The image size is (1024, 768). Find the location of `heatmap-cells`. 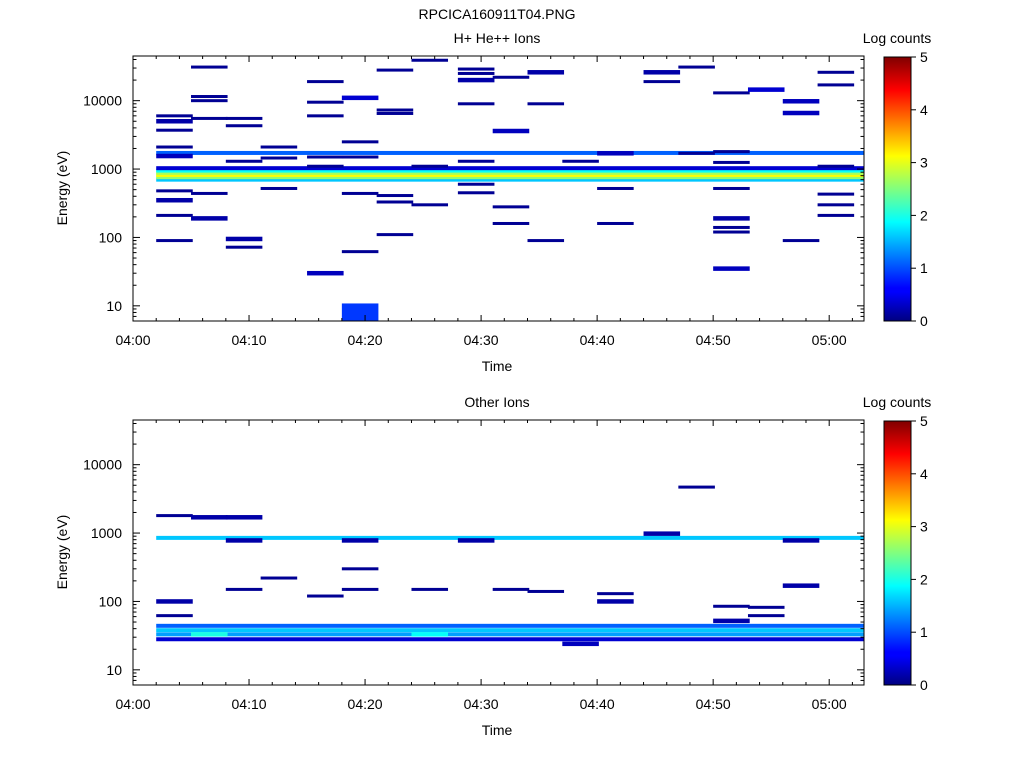

heatmap-cells is located at coordinates (510, 566).